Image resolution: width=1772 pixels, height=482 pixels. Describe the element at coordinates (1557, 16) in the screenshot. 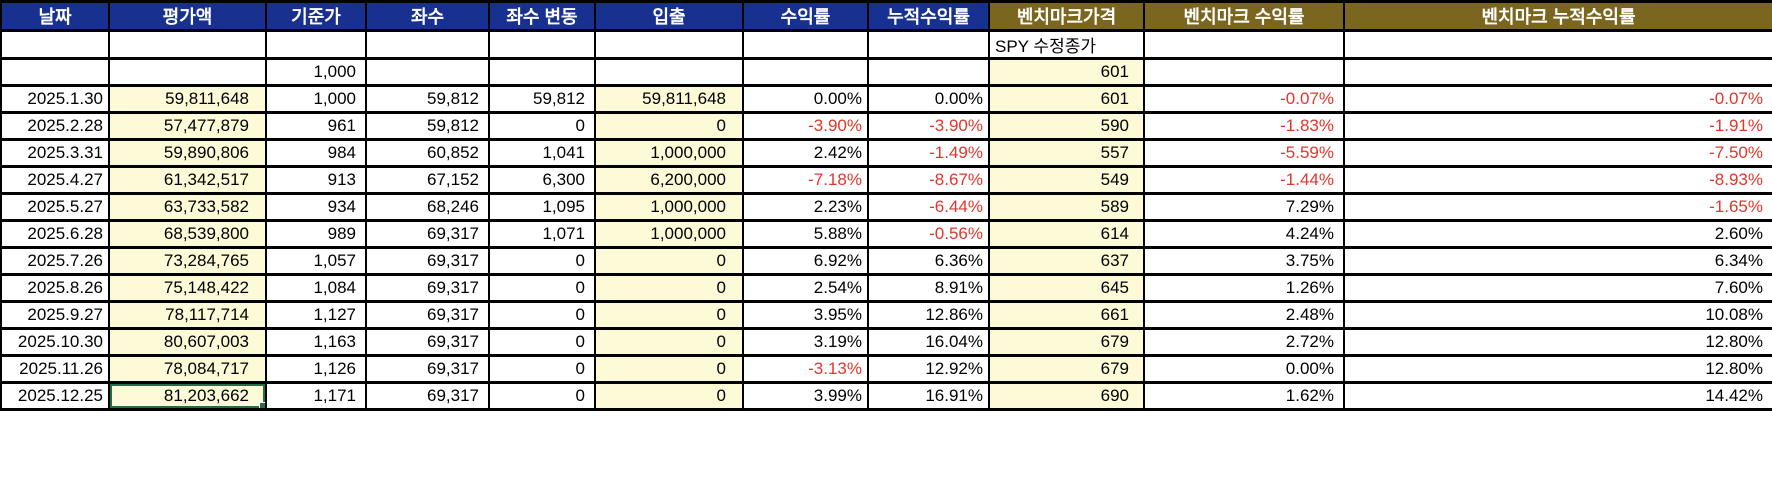

I see `column-header-10: 벤치마크 누적수익률` at that location.